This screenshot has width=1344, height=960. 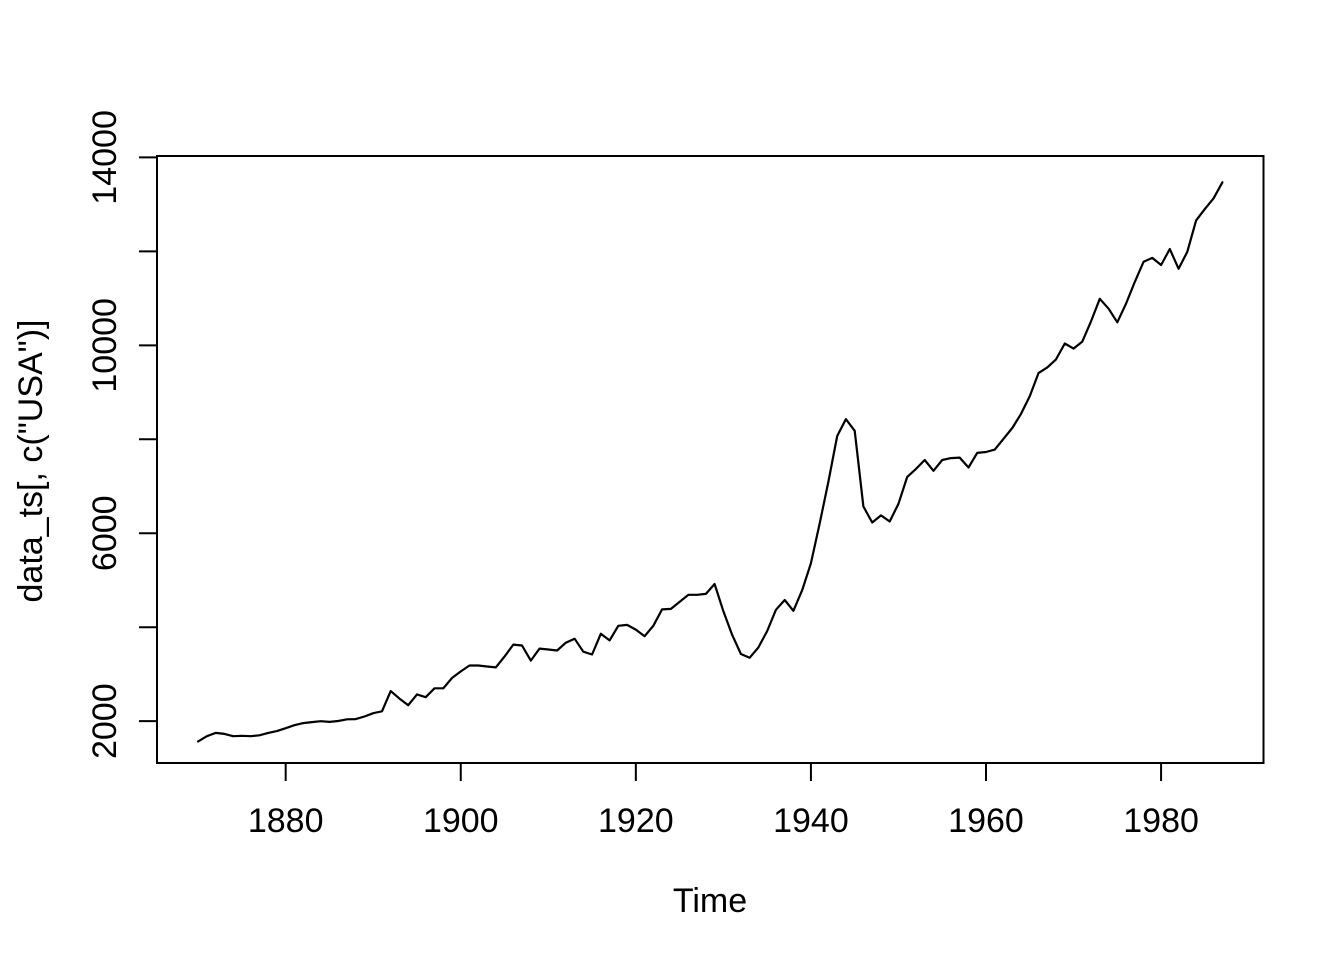 What do you see at coordinates (31, 460) in the screenshot?
I see `y-axis-title: data_ts[, c("USA")]` at bounding box center [31, 460].